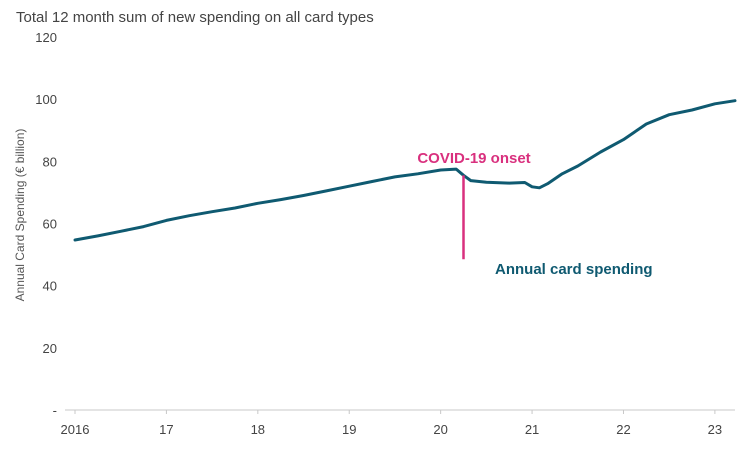 Image resolution: width=756 pixels, height=450 pixels. What do you see at coordinates (258, 429) in the screenshot?
I see `x-tick-label: 18` at bounding box center [258, 429].